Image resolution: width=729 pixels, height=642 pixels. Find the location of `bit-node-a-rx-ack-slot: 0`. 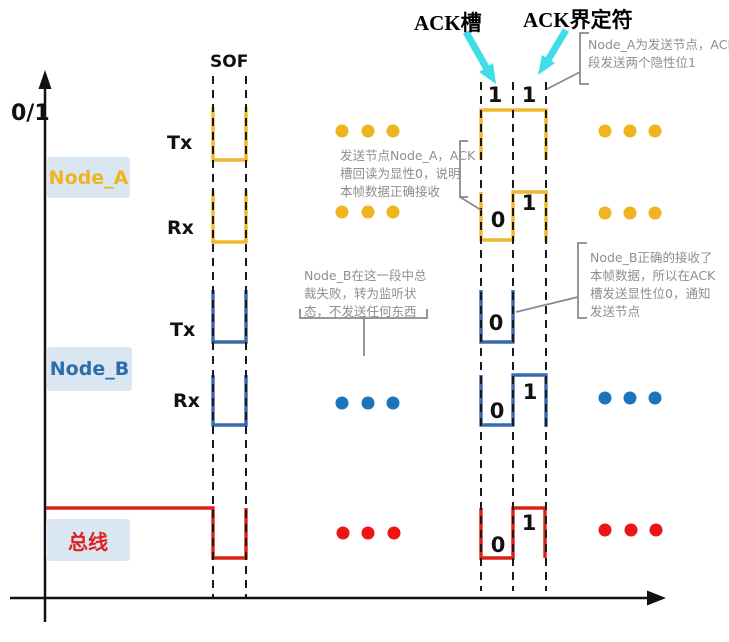

bit-node-a-rx-ack-slot: 0 is located at coordinates (498, 220).